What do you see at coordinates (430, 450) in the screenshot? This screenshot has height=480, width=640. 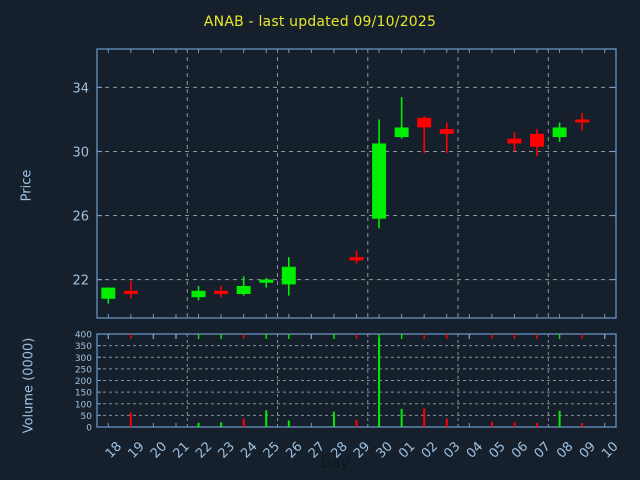 I see `day-tick-label: 02` at bounding box center [430, 450].